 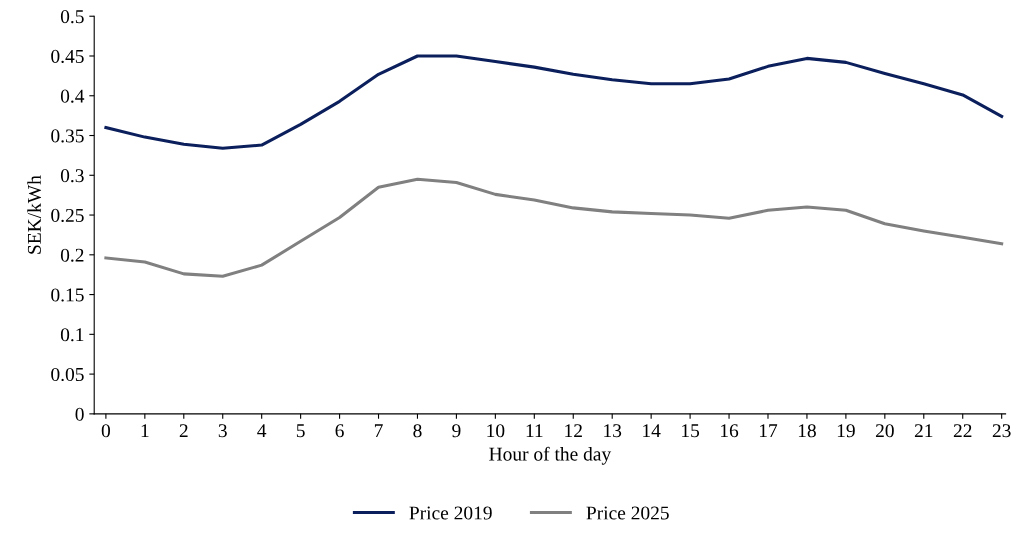 What do you see at coordinates (768, 431) in the screenshot?
I see `x-tick-label: 17` at bounding box center [768, 431].